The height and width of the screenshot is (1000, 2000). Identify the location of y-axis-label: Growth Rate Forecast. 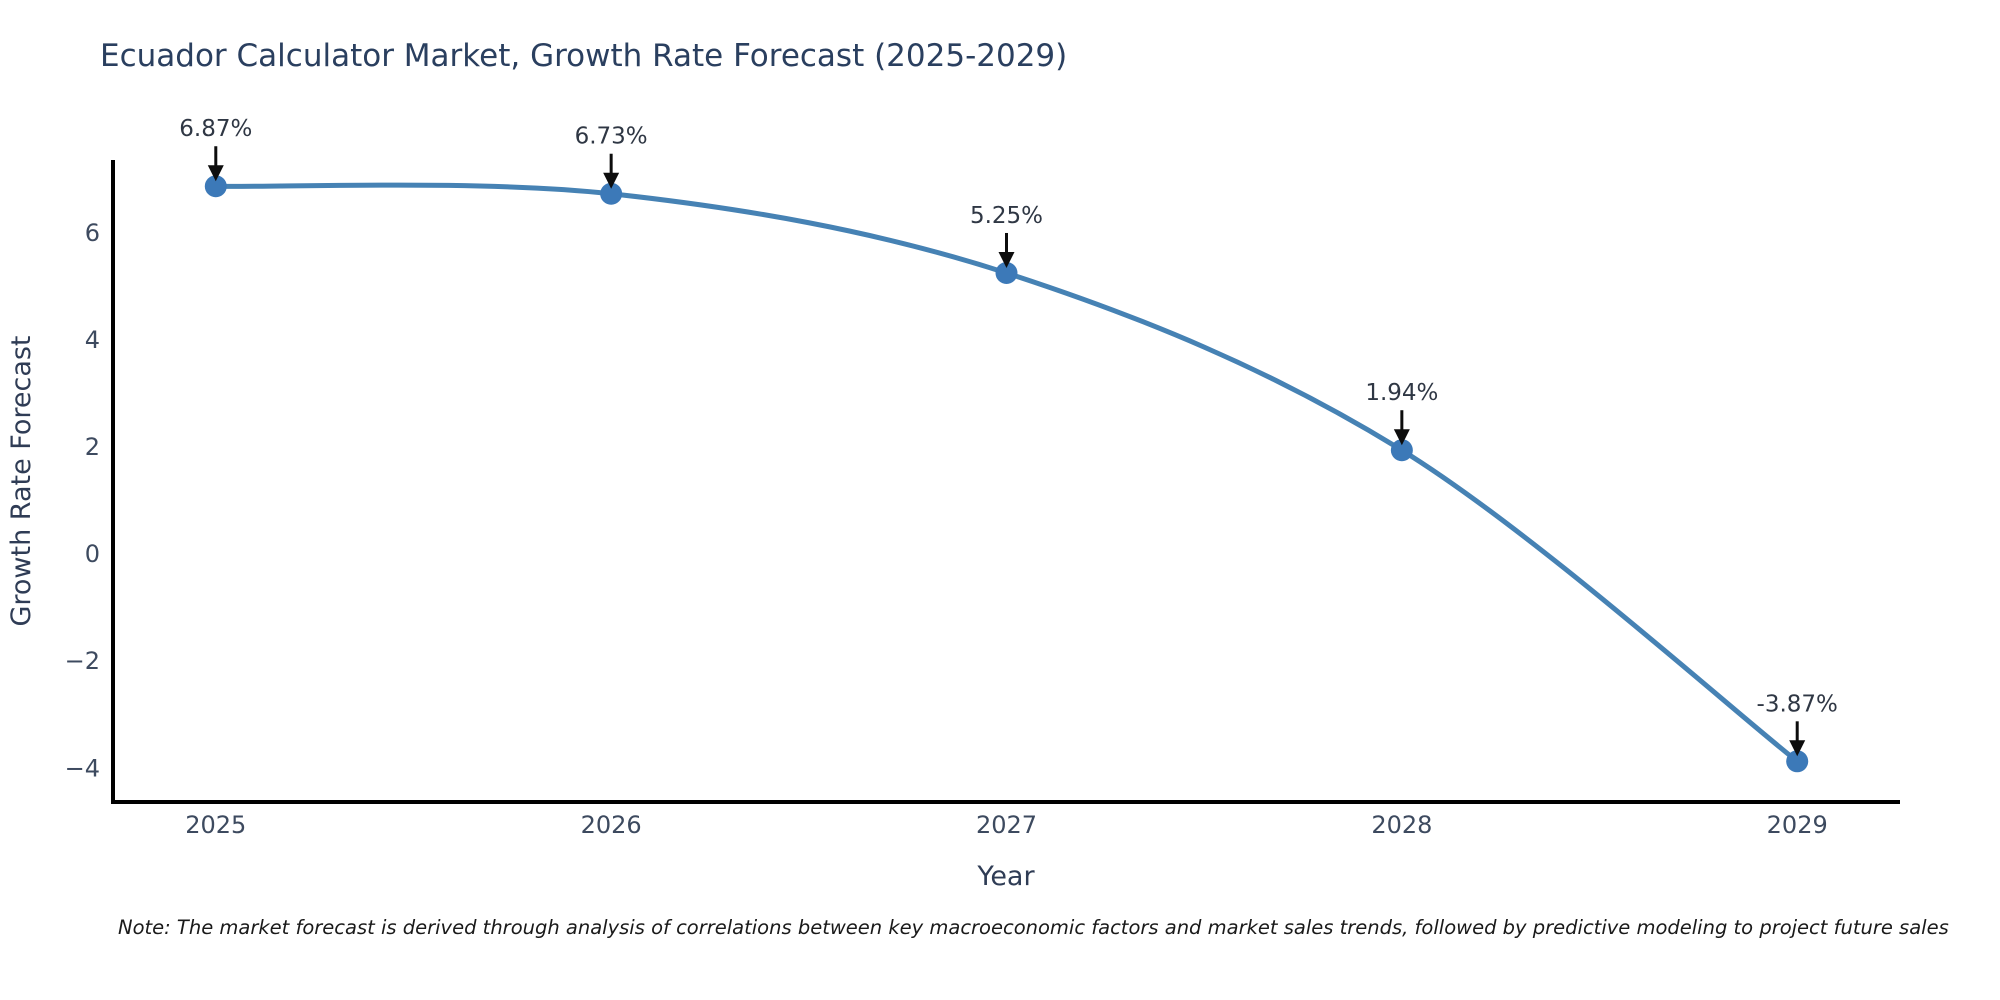
(21, 480).